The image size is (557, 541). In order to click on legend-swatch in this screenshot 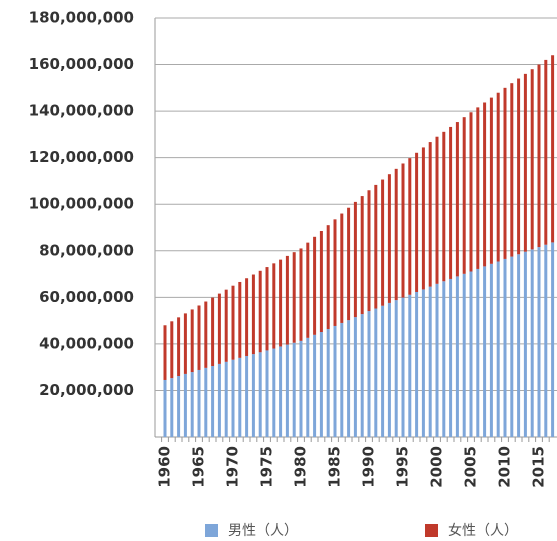, I will do `click(211, 530)`.